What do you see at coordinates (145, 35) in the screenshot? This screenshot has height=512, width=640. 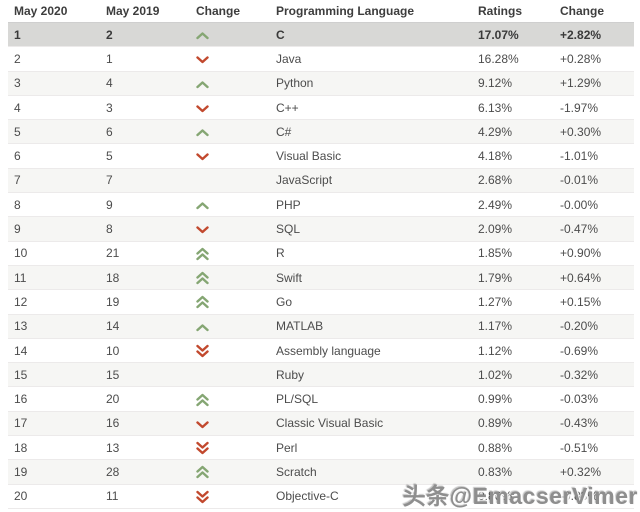 I see `rank-2019-cell: 2` at bounding box center [145, 35].